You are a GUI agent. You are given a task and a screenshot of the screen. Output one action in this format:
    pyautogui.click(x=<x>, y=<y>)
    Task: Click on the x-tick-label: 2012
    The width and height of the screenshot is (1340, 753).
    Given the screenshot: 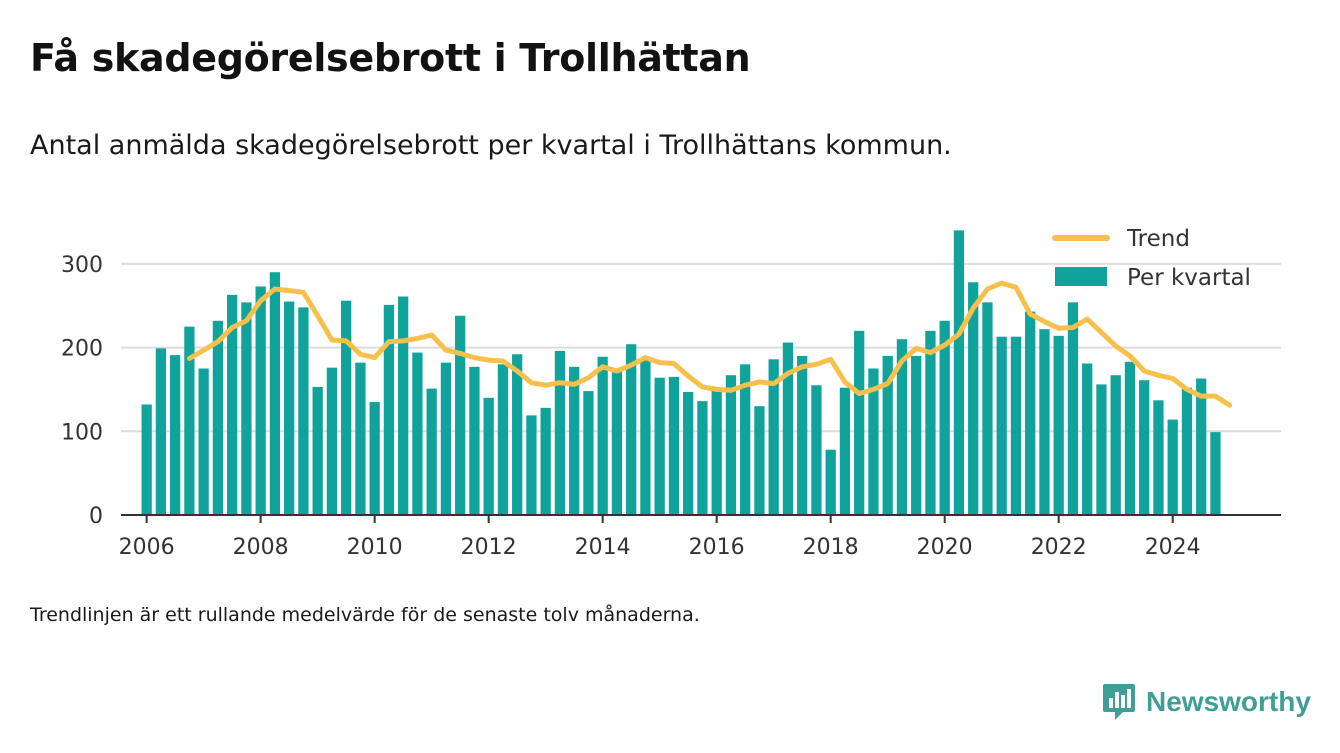 What is the action you would take?
    pyautogui.click(x=489, y=547)
    